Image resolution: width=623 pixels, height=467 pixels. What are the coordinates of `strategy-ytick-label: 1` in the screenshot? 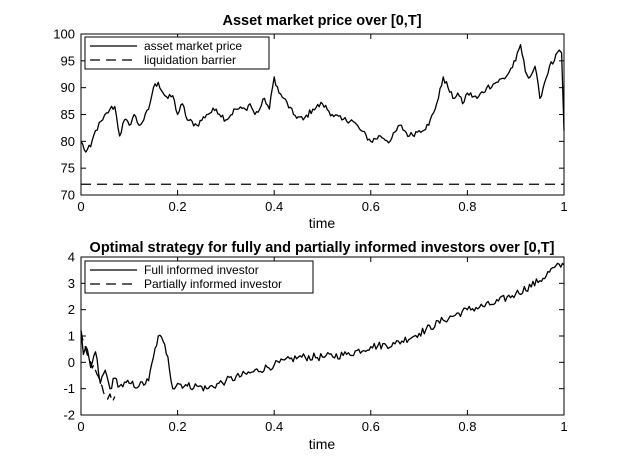 It's located at (71, 336).